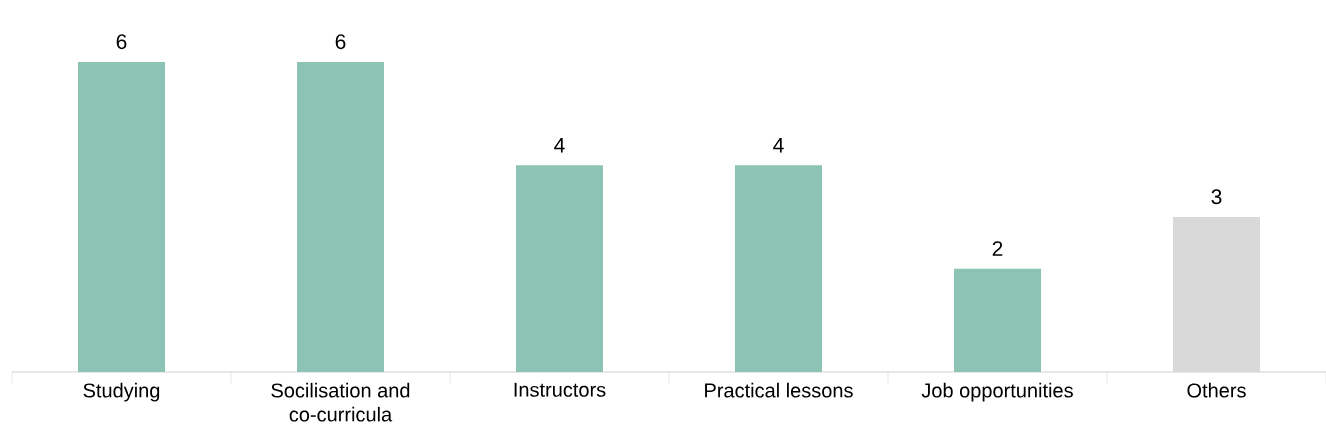  What do you see at coordinates (1216, 197) in the screenshot?
I see `data-label: 3` at bounding box center [1216, 197].